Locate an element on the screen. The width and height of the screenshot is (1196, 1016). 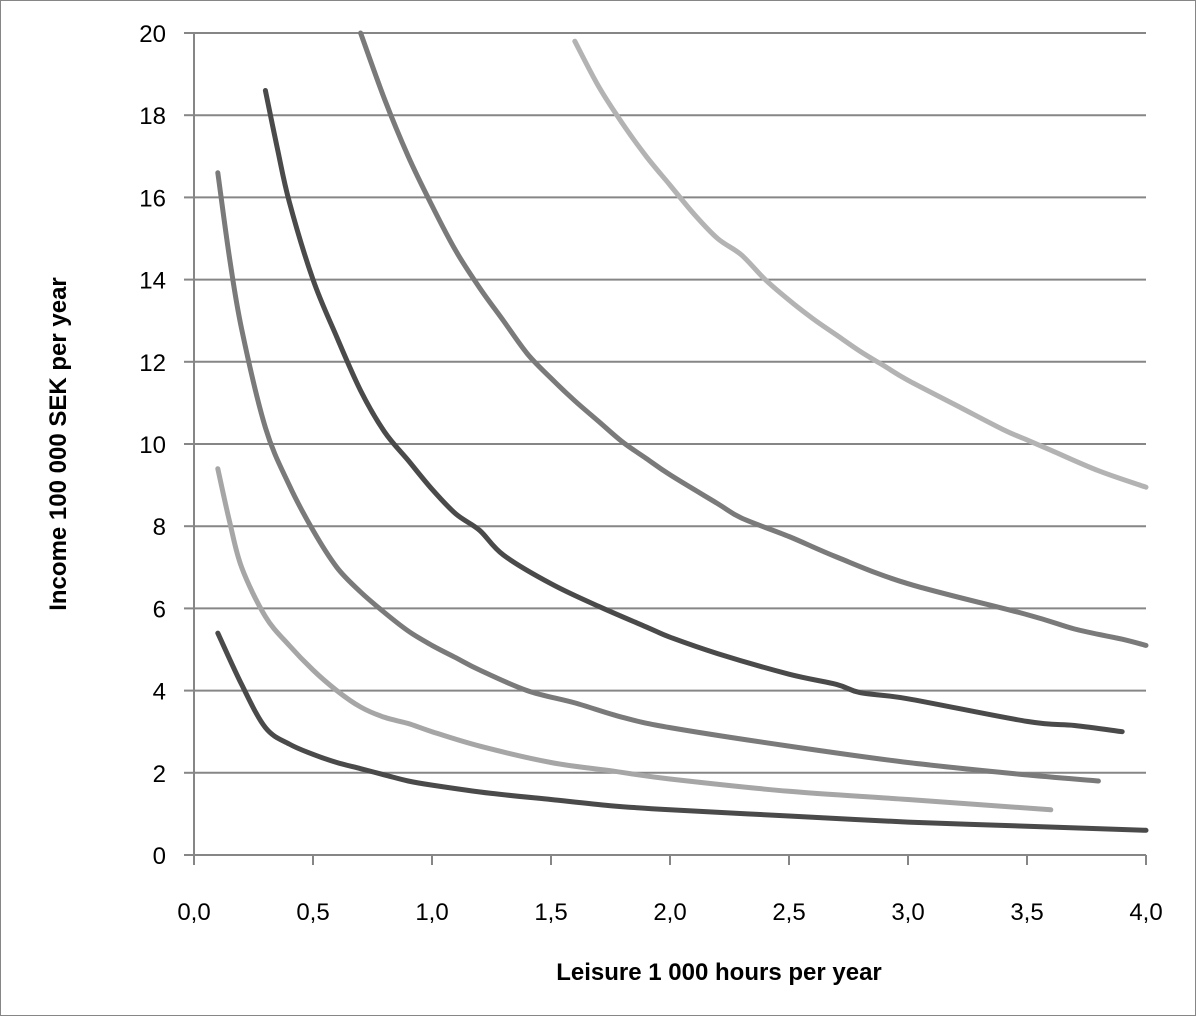
y-tick-label: 20 is located at coordinates (152, 34).